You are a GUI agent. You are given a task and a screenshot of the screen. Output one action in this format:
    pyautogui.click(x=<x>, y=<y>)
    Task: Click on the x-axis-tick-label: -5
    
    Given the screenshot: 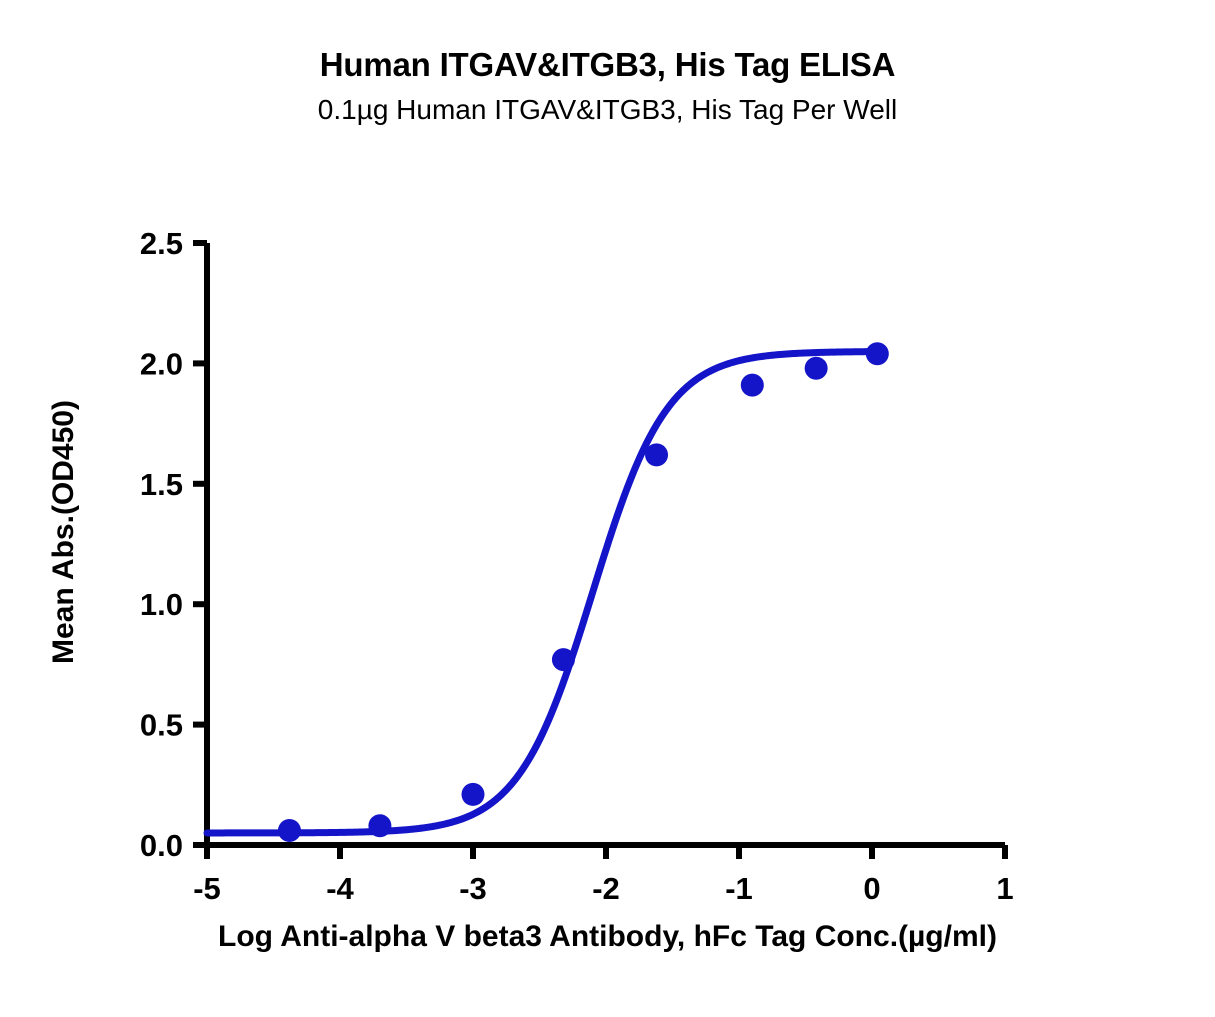 What is the action you would take?
    pyautogui.click(x=207, y=888)
    